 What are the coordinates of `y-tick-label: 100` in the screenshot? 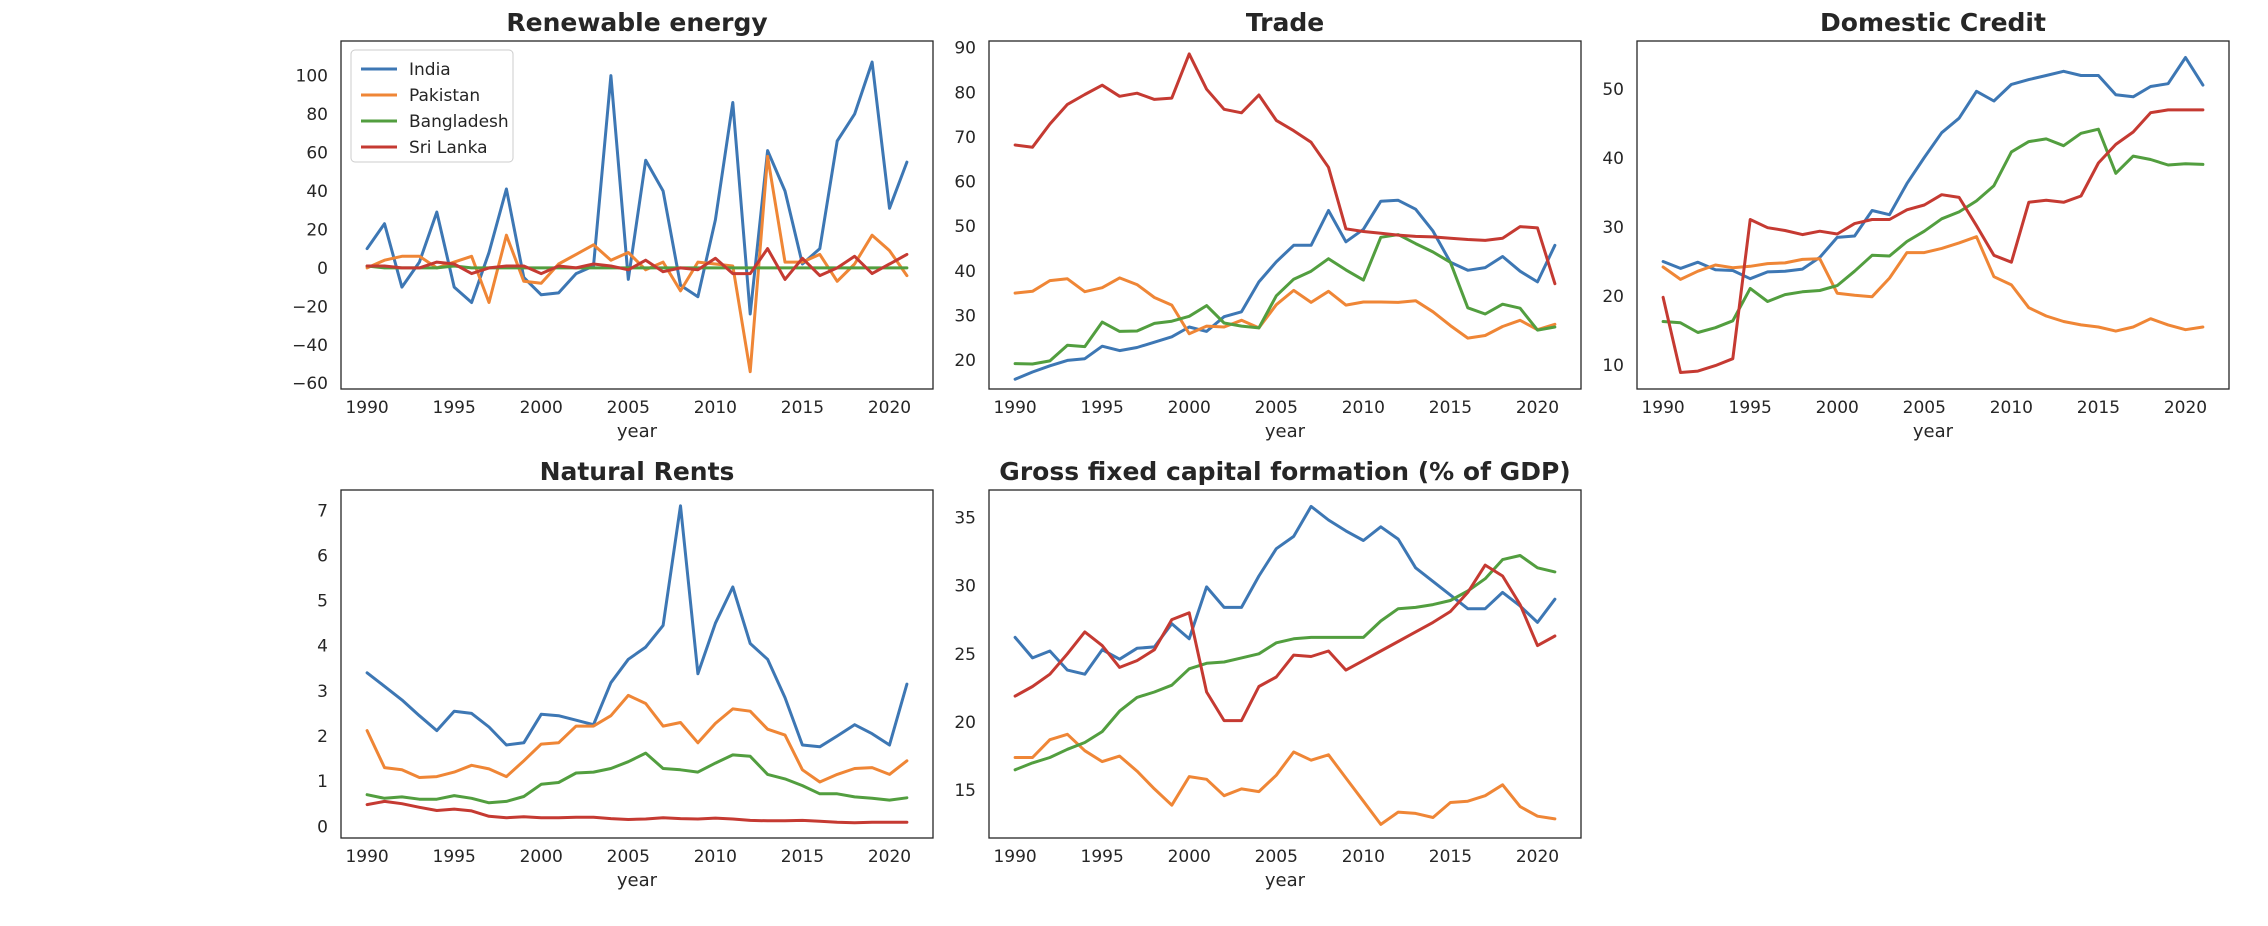 It's located at (312, 77).